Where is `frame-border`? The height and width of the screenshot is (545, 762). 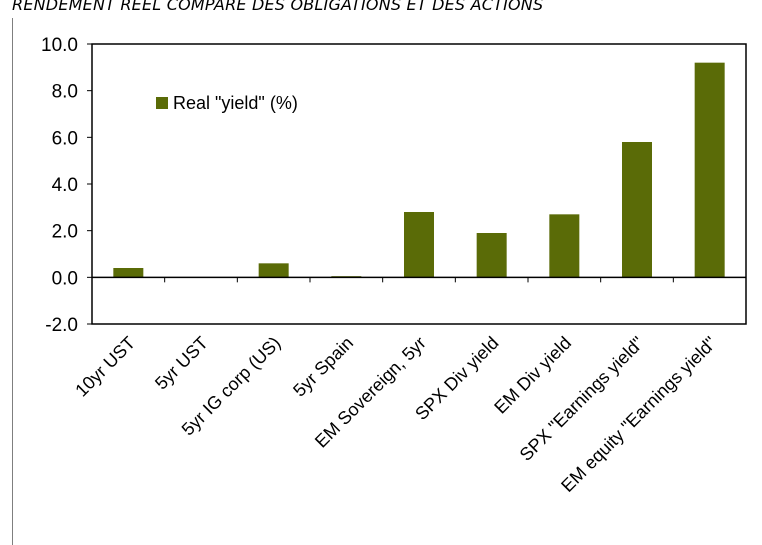
frame-border is located at coordinates (12, 281).